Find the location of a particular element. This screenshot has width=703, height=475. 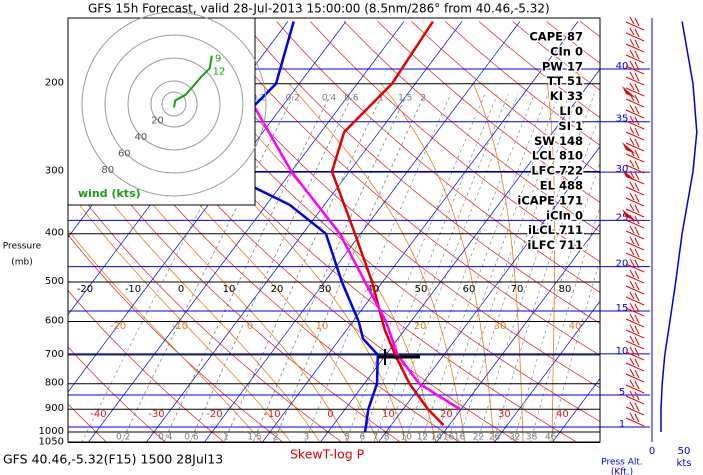

index-value: LFC 722 is located at coordinates (557, 171).